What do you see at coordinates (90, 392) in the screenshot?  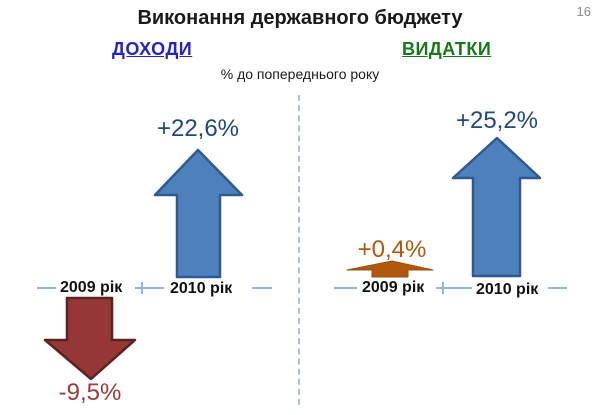 I see `revenues-2009-value-label: -9,5%` at bounding box center [90, 392].